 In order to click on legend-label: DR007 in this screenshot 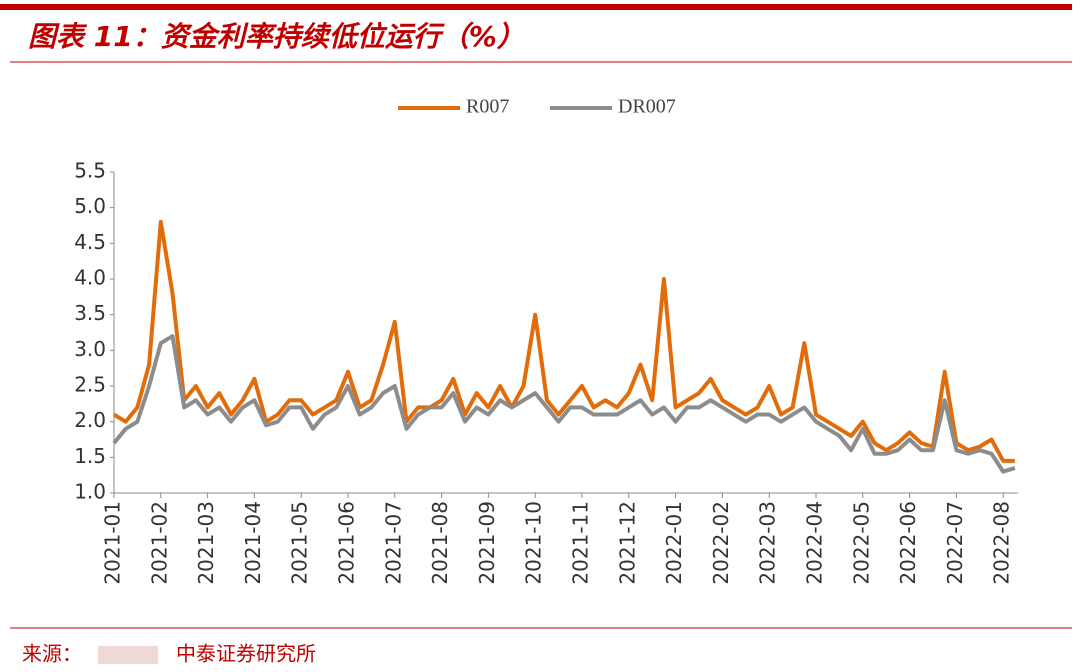, I will do `click(647, 107)`.